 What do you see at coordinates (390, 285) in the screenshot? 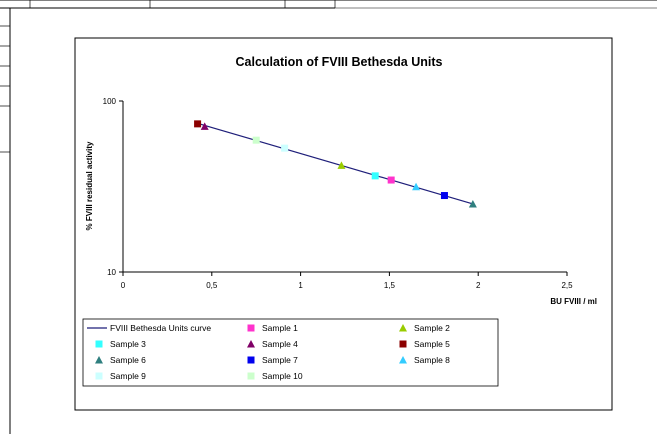
I see `x-tick-label: 1,5` at bounding box center [390, 285].